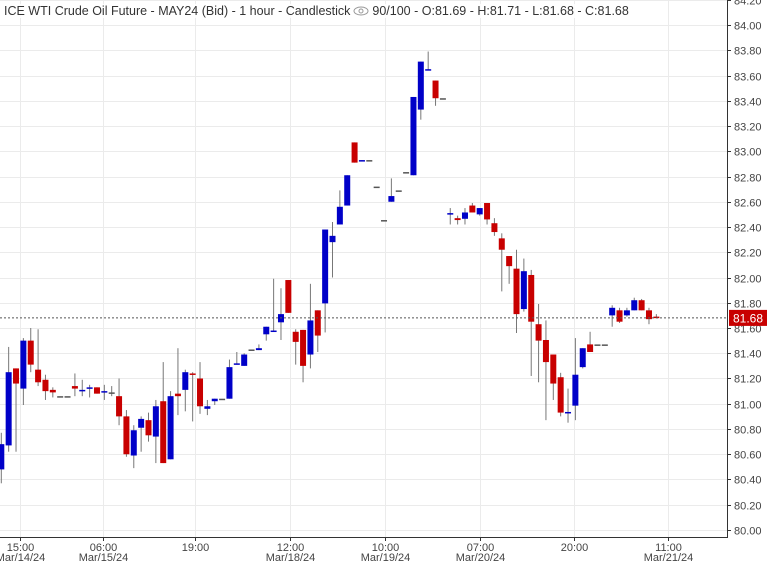  What do you see at coordinates (748, 52) in the screenshot?
I see `y-tick-label: 83.80` at bounding box center [748, 52].